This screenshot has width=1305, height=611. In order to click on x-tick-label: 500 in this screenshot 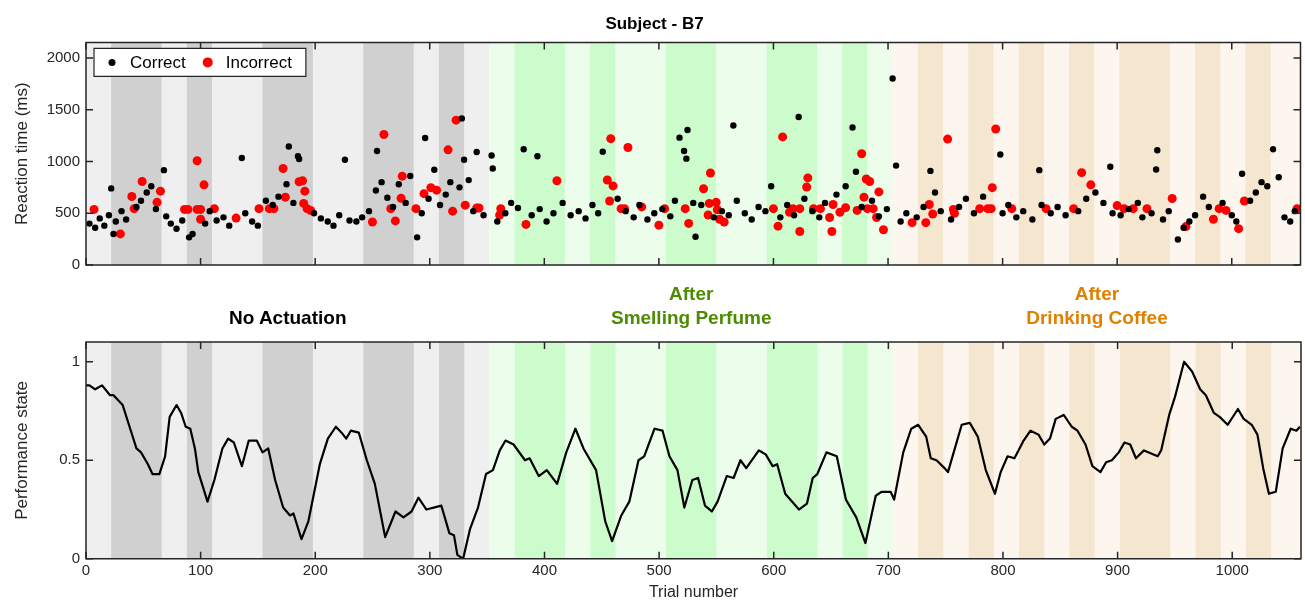, I will do `click(659, 569)`.